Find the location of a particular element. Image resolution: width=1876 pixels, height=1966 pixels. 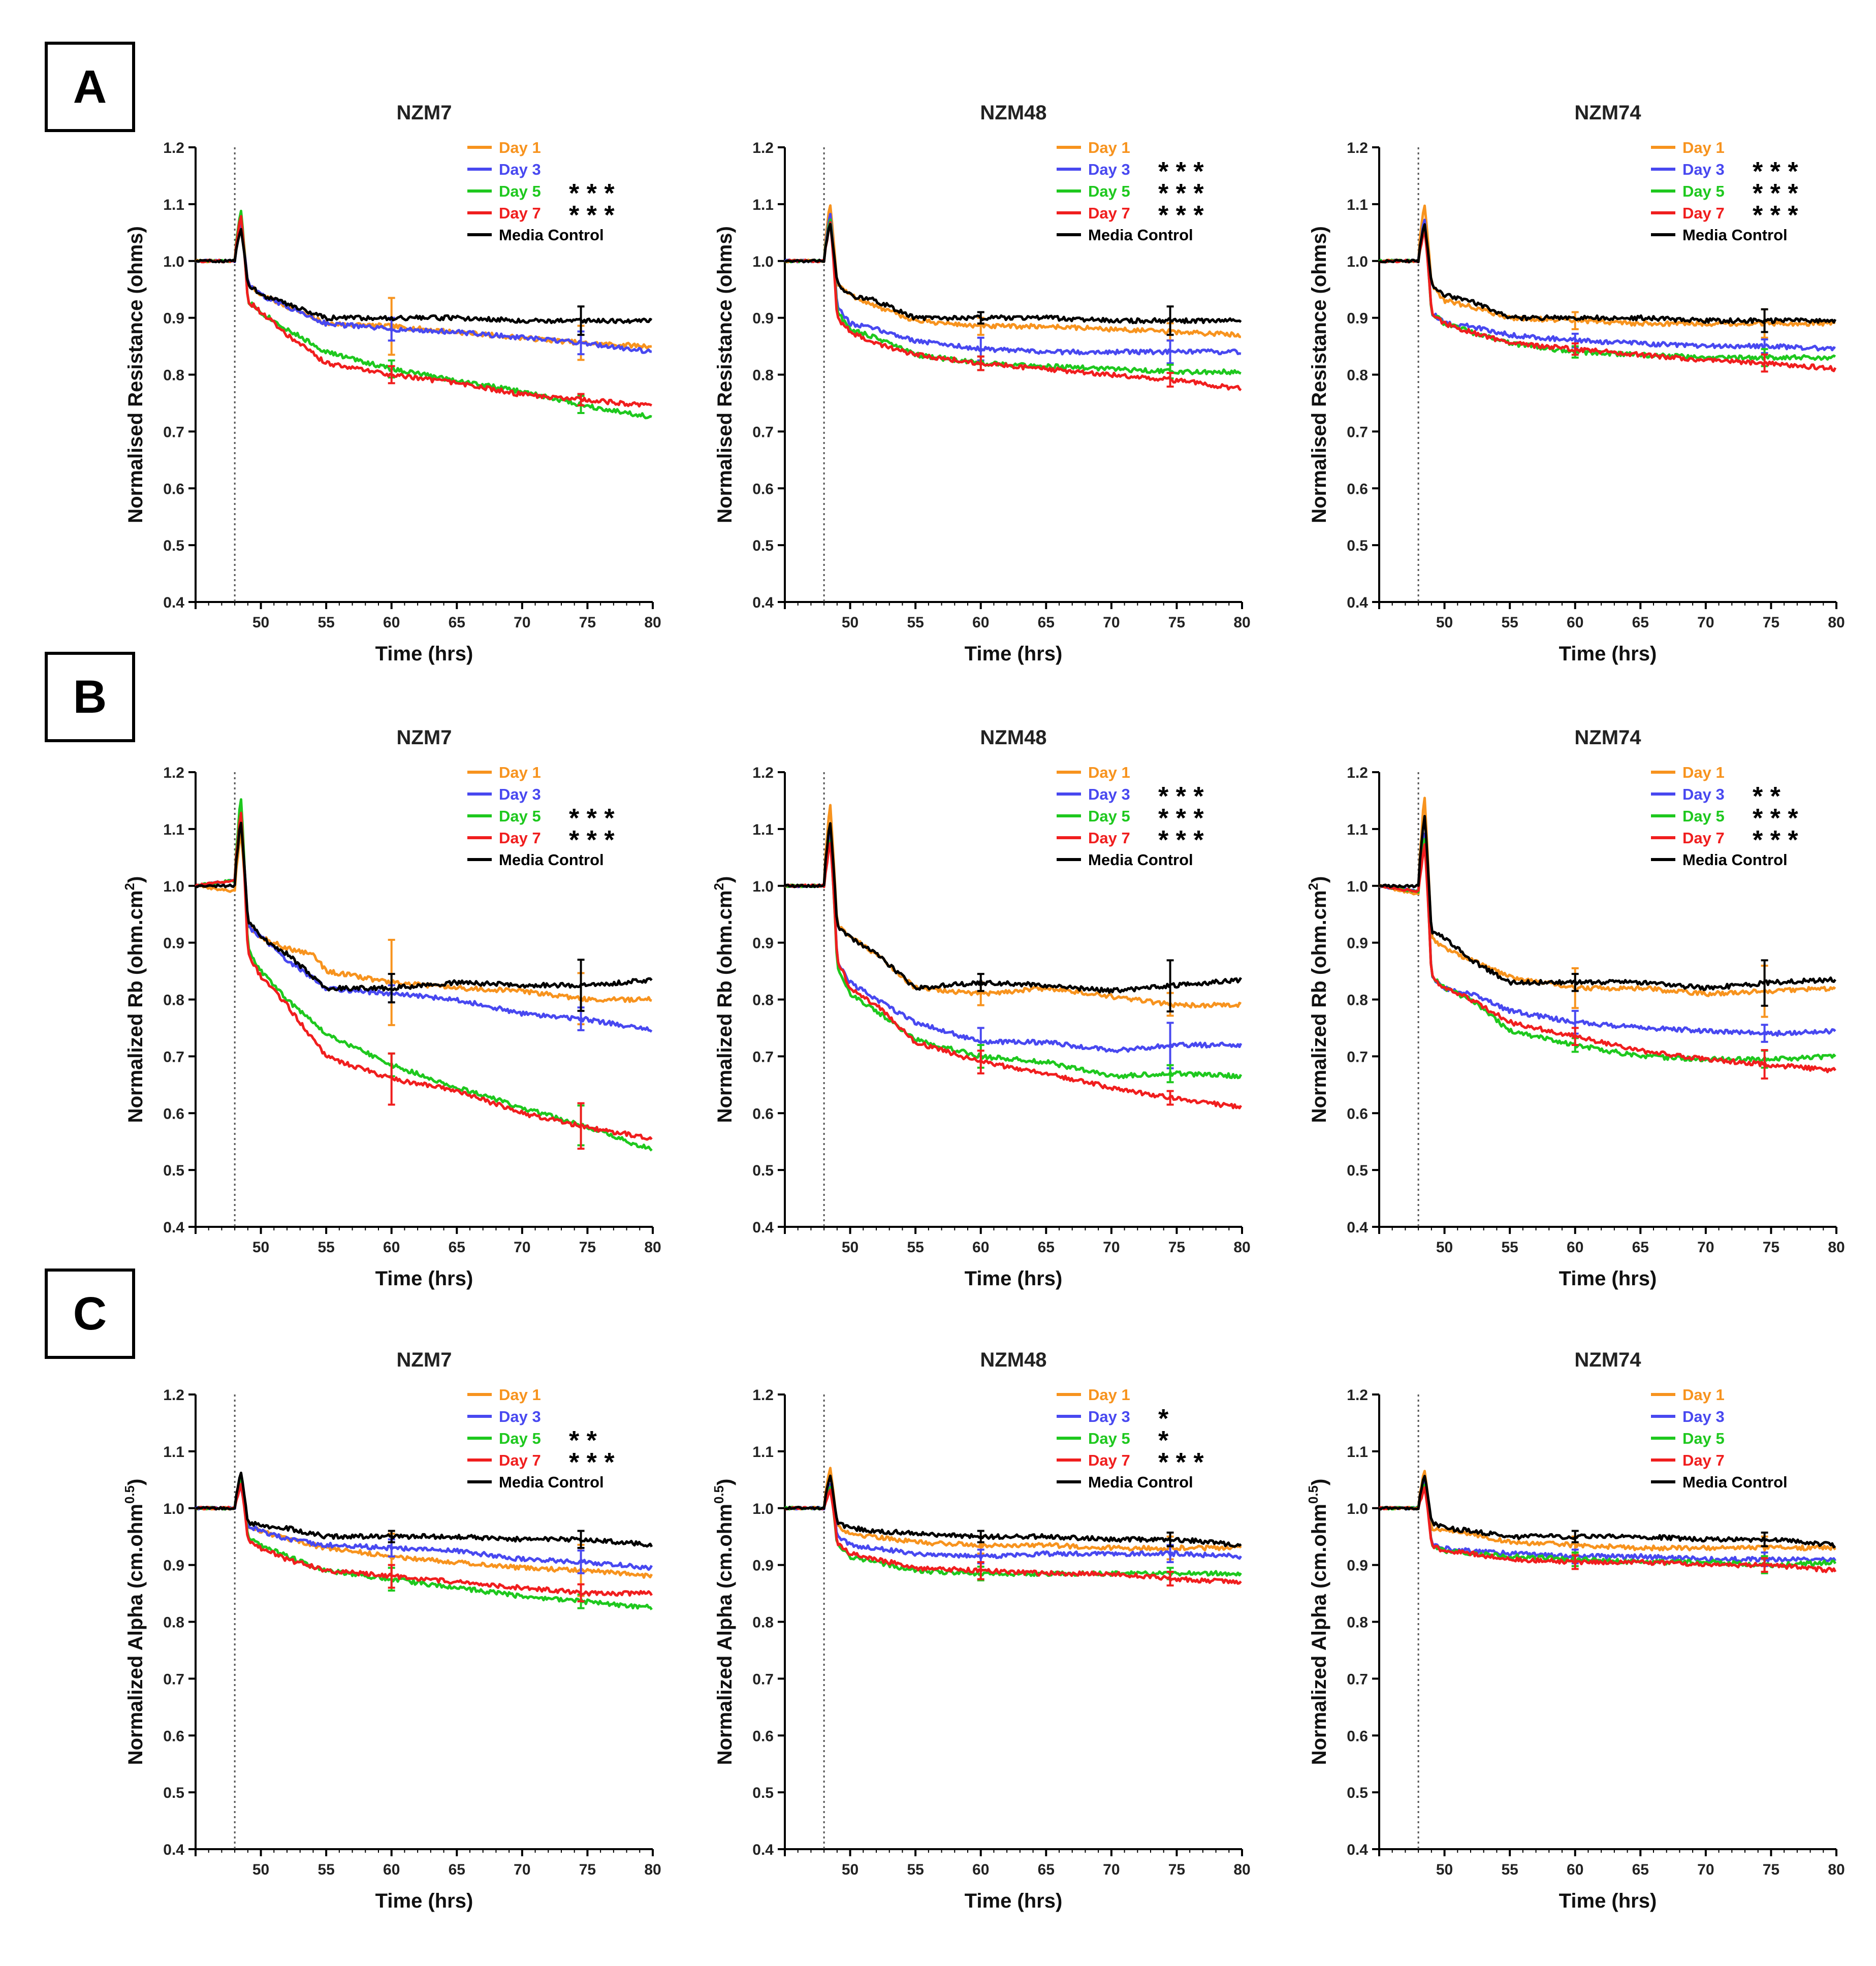

y-tick-label: 0.9 is located at coordinates (173, 944).